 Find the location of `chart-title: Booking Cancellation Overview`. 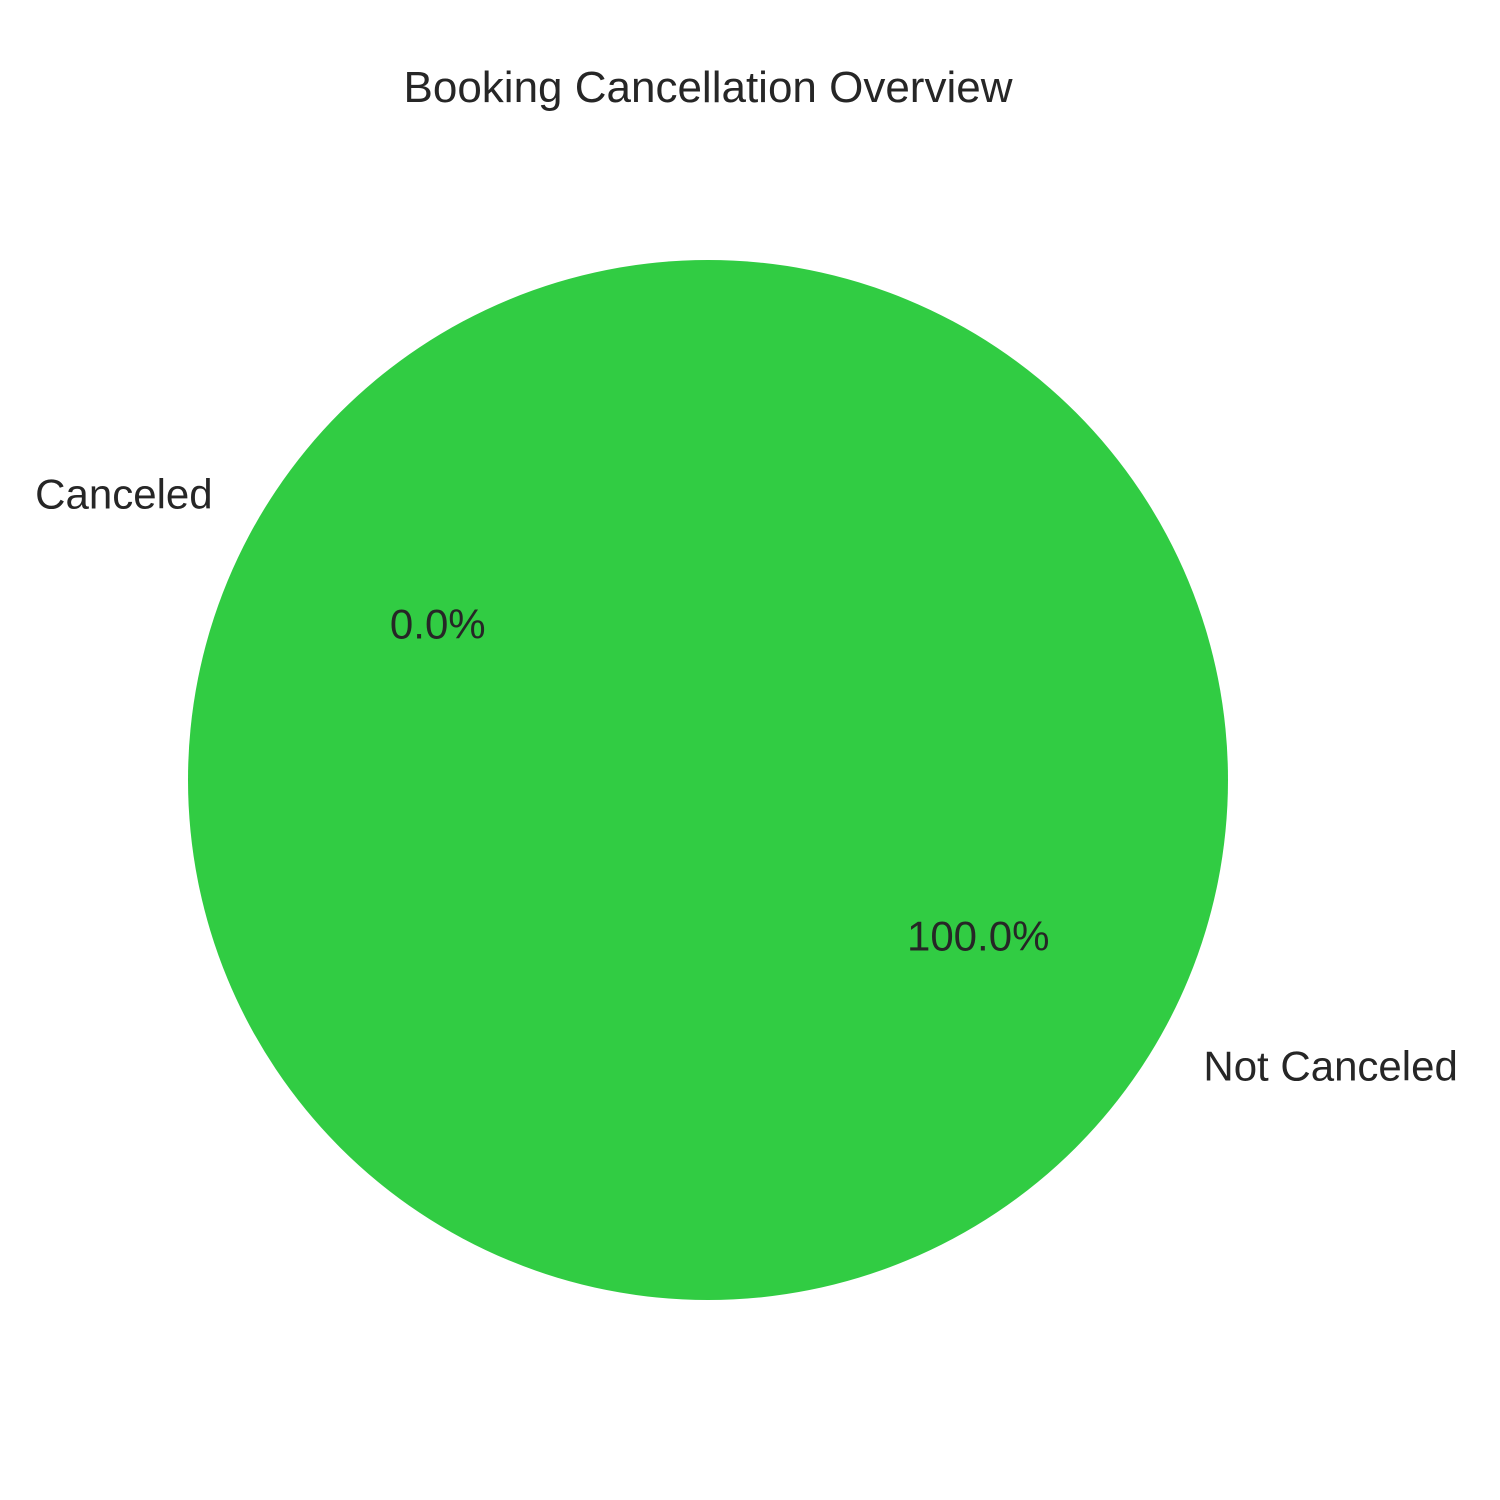

chart-title: Booking Cancellation Overview is located at coordinates (708, 87).